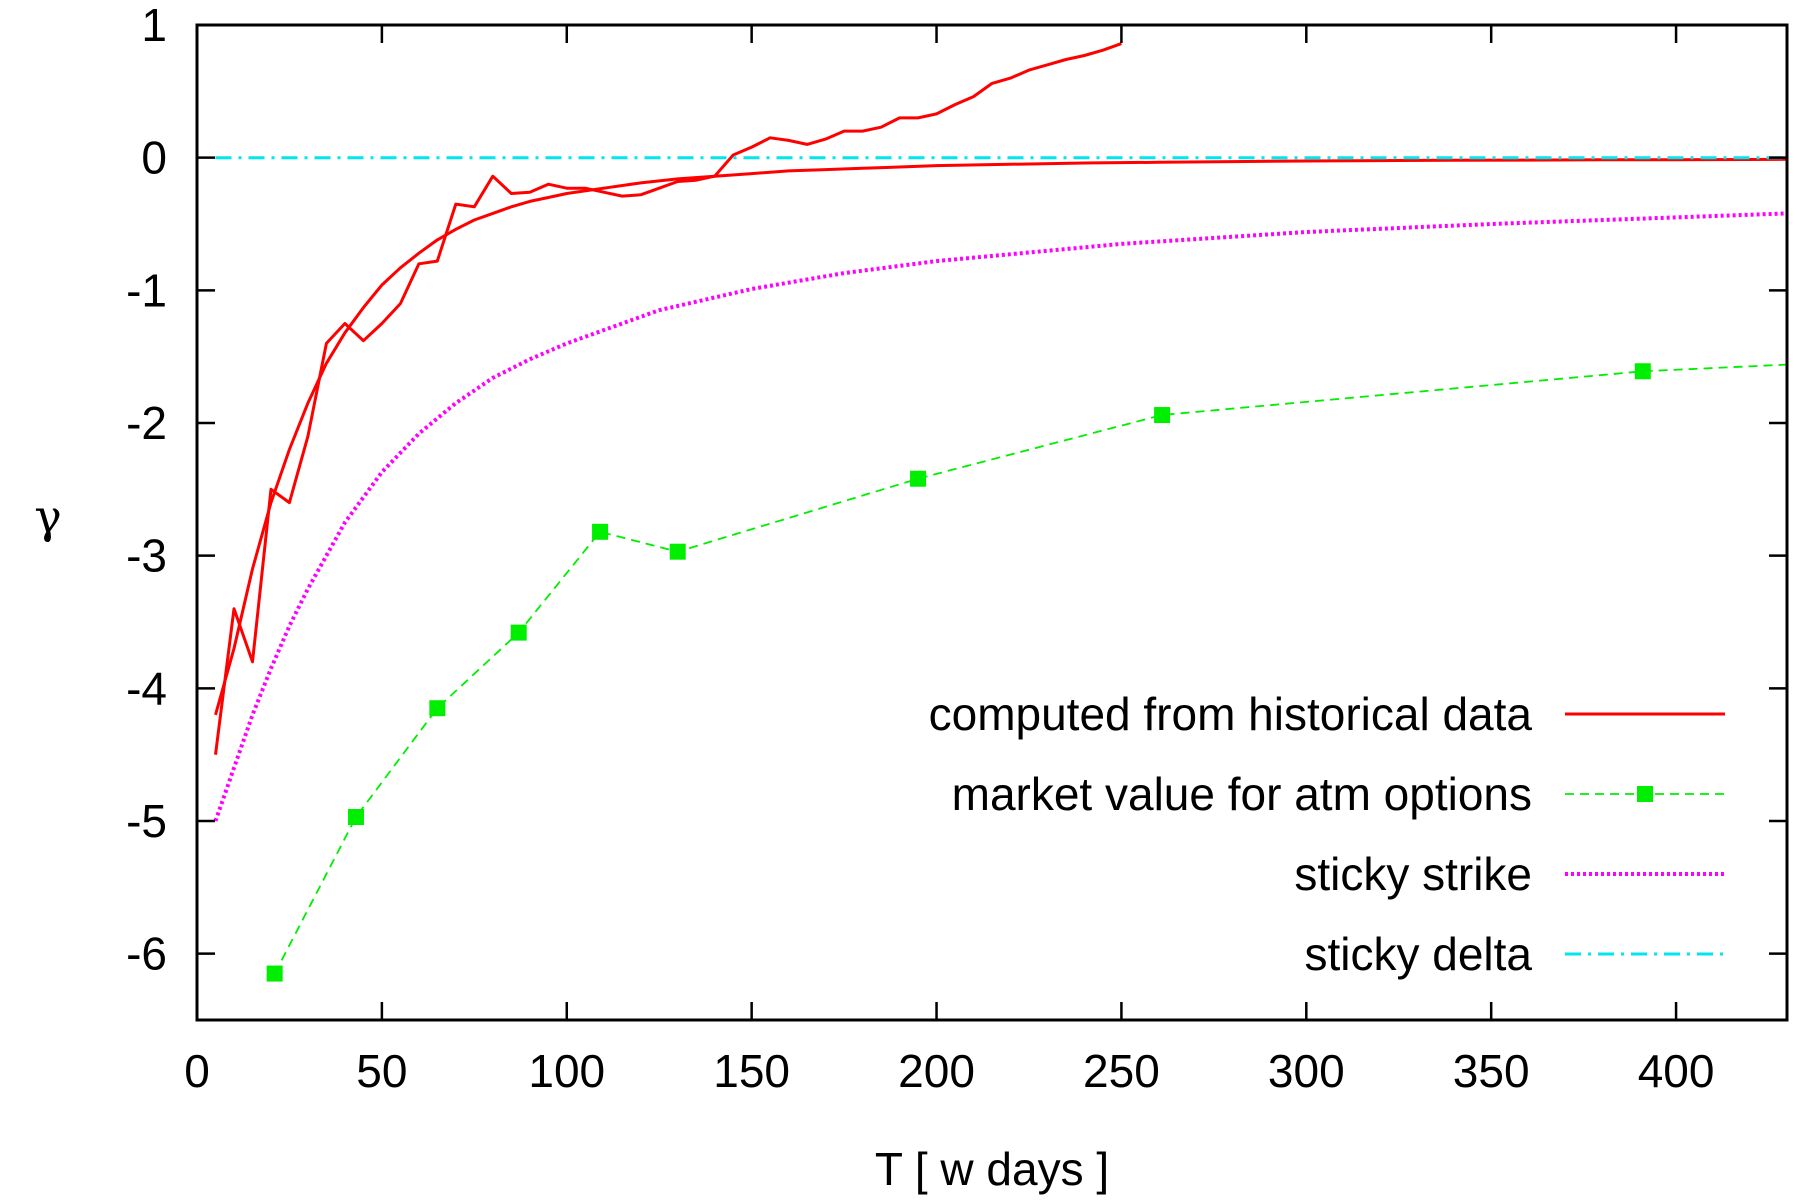 Image resolution: width=1797 pixels, height=1200 pixels. I want to click on legend-label: computed from historical data, so click(1231, 714).